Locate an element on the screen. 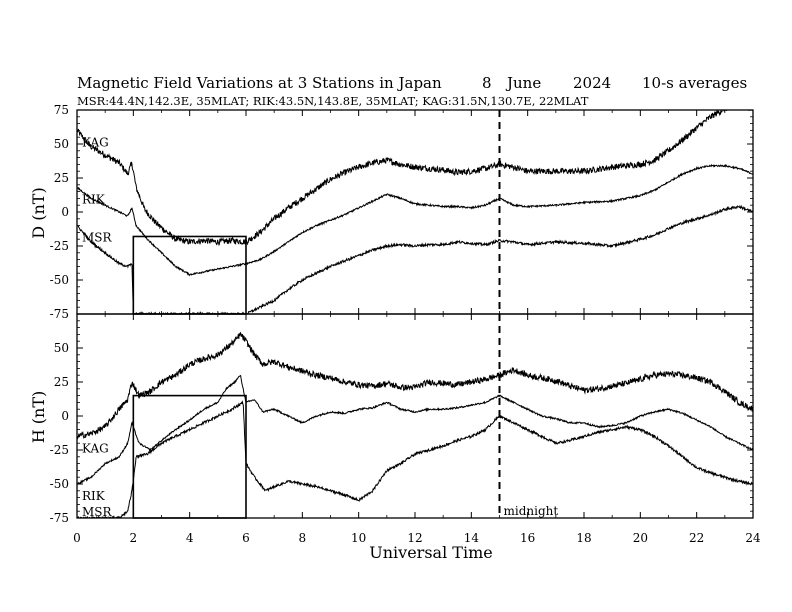 The image size is (792, 612). x-tick-label: 8 is located at coordinates (303, 538).